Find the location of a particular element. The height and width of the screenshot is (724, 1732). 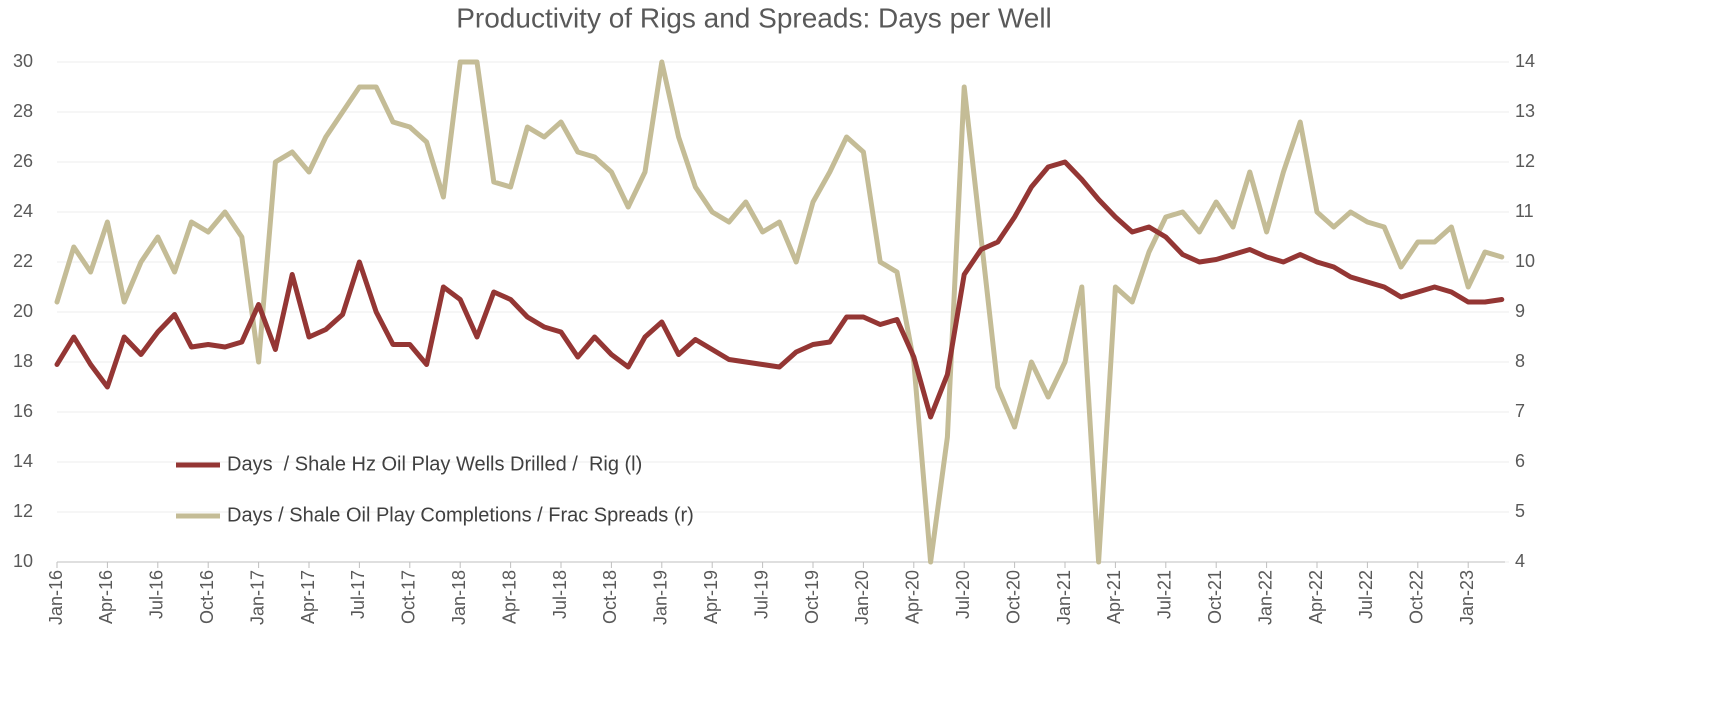

x-tick-label: Jul-17 is located at coordinates (358, 594).